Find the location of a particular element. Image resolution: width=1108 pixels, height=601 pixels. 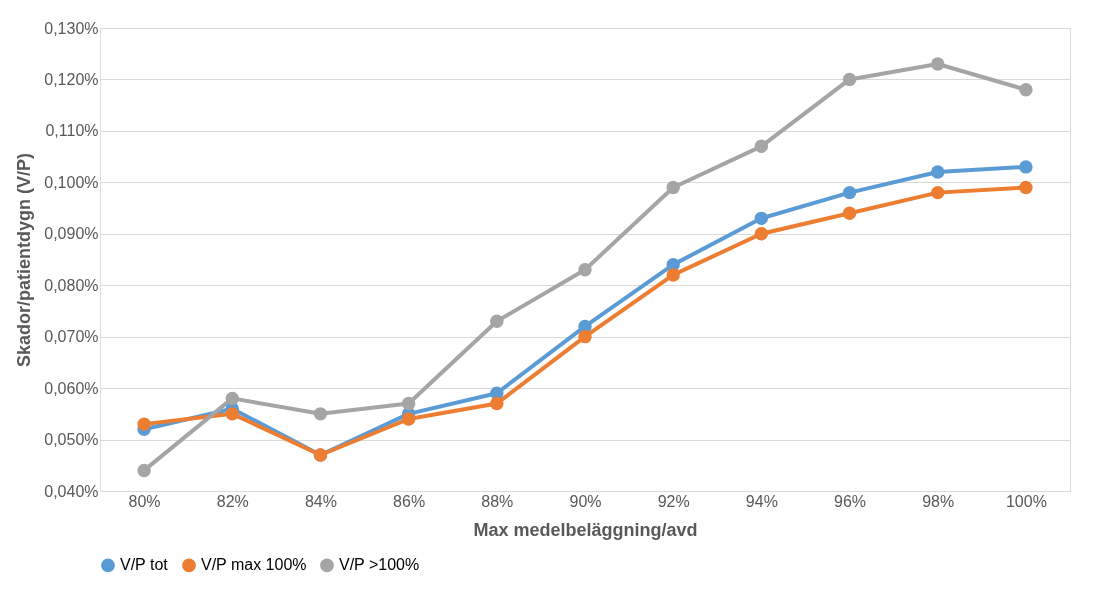

x-tick-label: 82% is located at coordinates (232, 501).